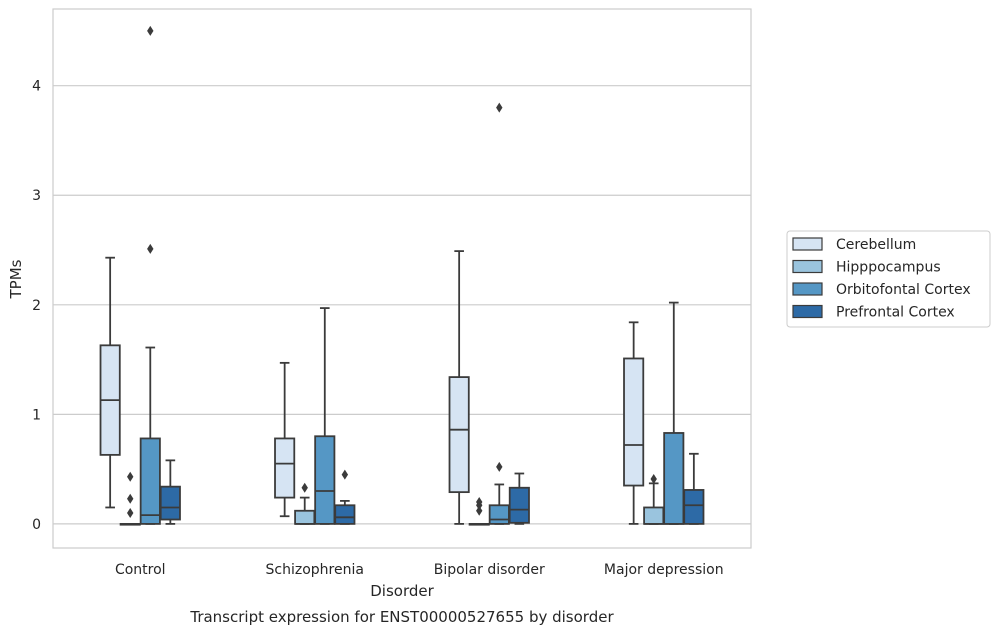 The height and width of the screenshot is (634, 999). What do you see at coordinates (895, 313) in the screenshot?
I see `legend-label: Prefrontal Cortex` at bounding box center [895, 313].